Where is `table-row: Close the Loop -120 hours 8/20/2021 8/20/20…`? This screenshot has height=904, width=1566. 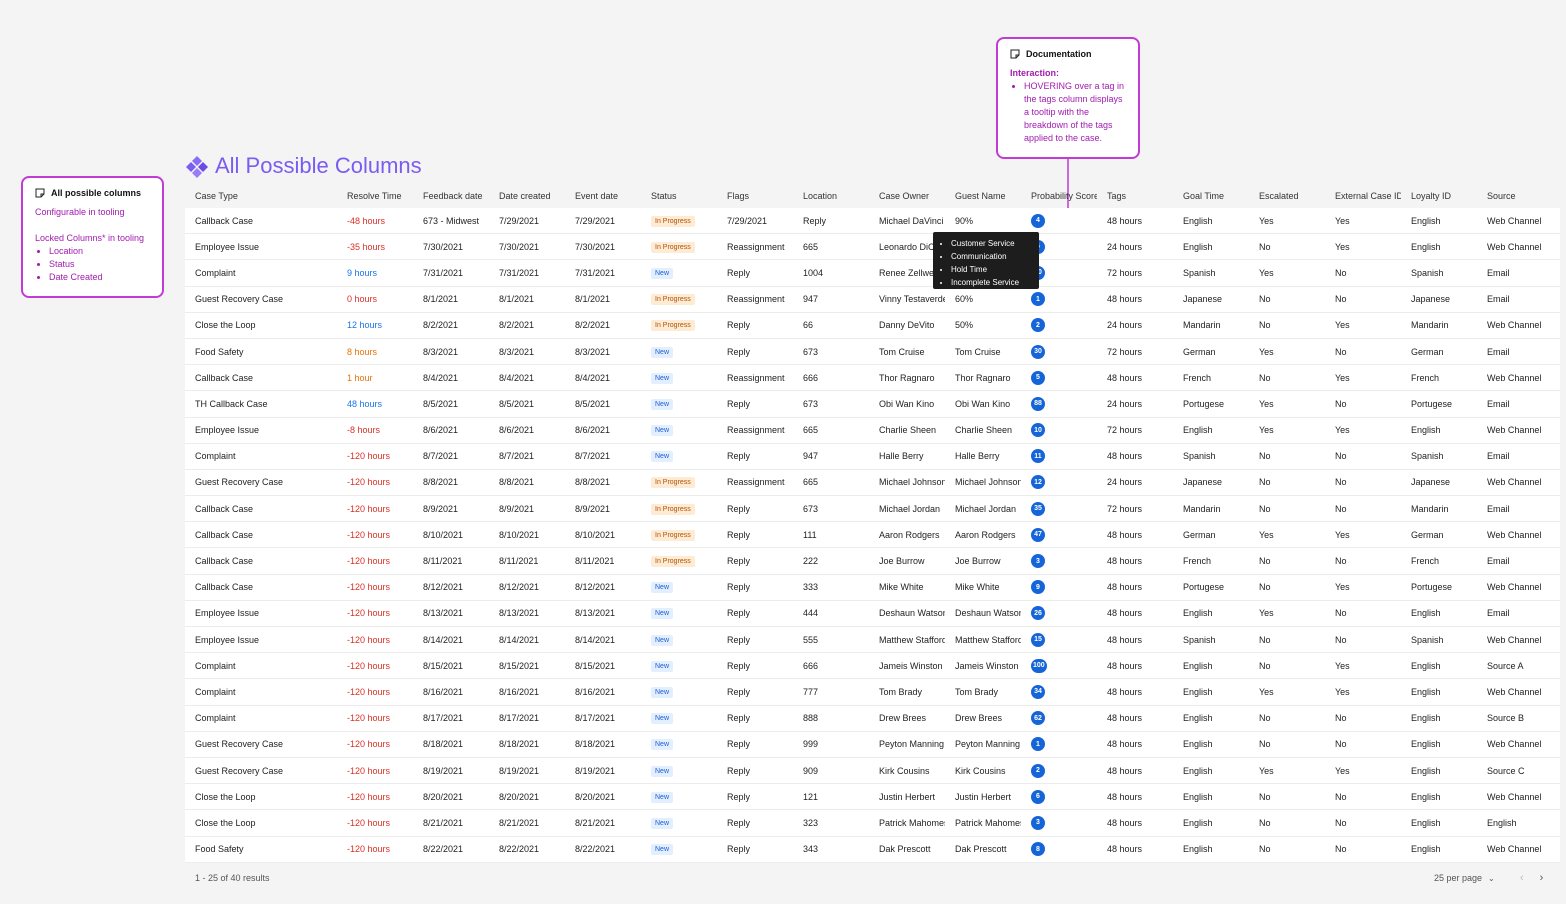
table-row: Close the Loop -120 hours 8/20/2021 8/20/20… is located at coordinates (872, 797).